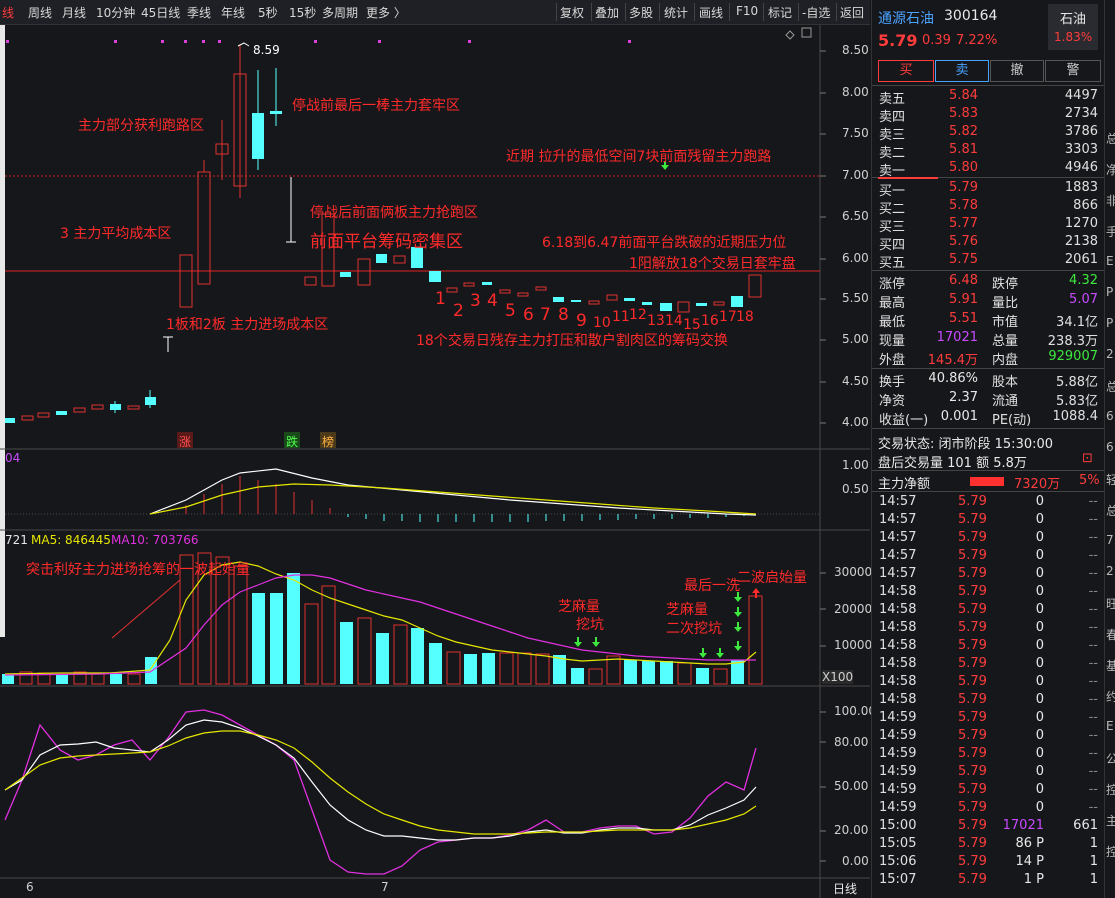  What do you see at coordinates (510, 311) in the screenshot?
I see `day-number: 5` at bounding box center [510, 311].